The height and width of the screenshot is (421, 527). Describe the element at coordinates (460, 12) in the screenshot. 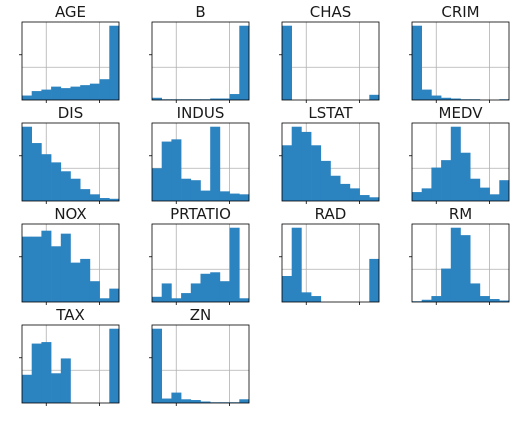

I see `panel-title-crim: CRIM` at that location.